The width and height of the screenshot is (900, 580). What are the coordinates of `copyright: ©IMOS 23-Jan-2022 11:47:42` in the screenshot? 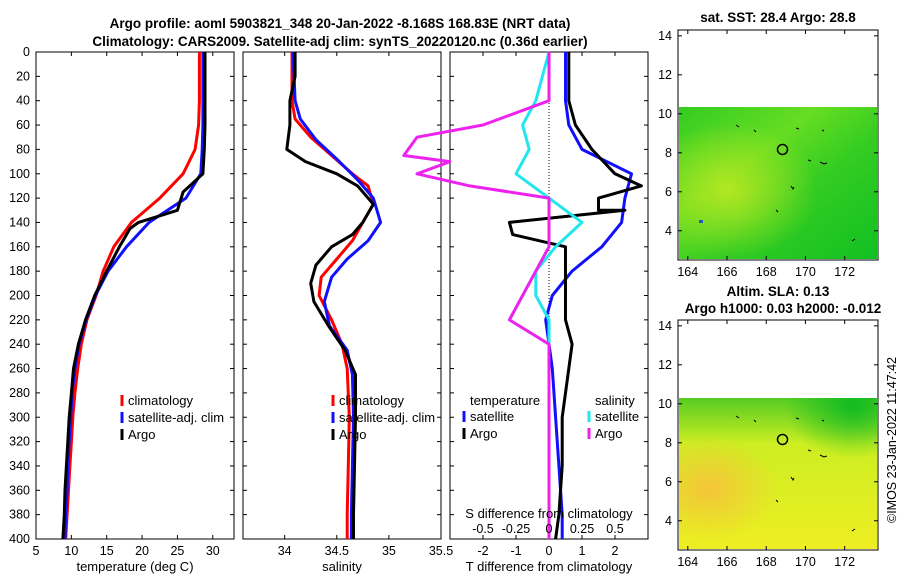 It's located at (892, 440).